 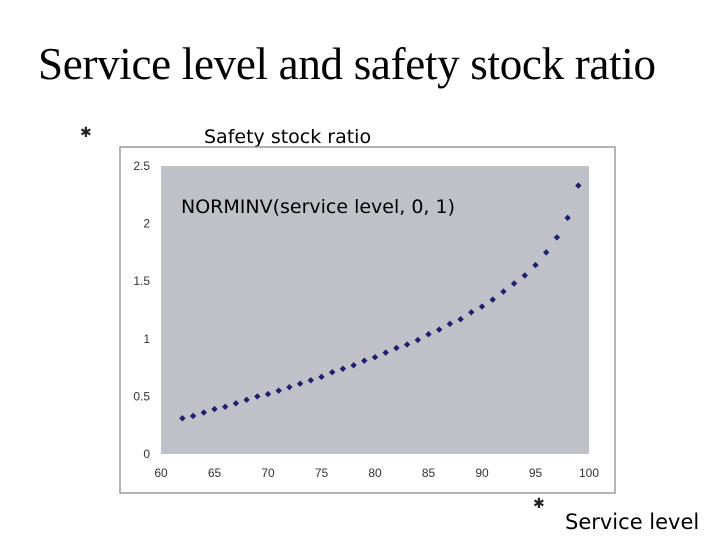 What do you see at coordinates (141, 310) in the screenshot?
I see `y-axis-ticks: 0 0.5 1 1.5 2 2.5` at bounding box center [141, 310].